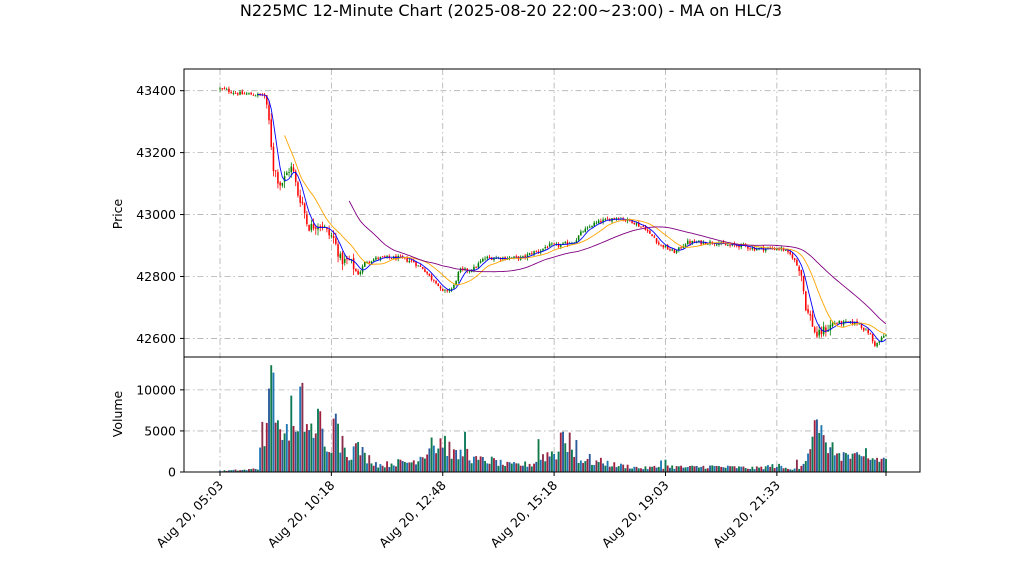 The height and width of the screenshot is (575, 1022). What do you see at coordinates (552, 414) in the screenshot?
I see `volume-panel-frame` at bounding box center [552, 414].